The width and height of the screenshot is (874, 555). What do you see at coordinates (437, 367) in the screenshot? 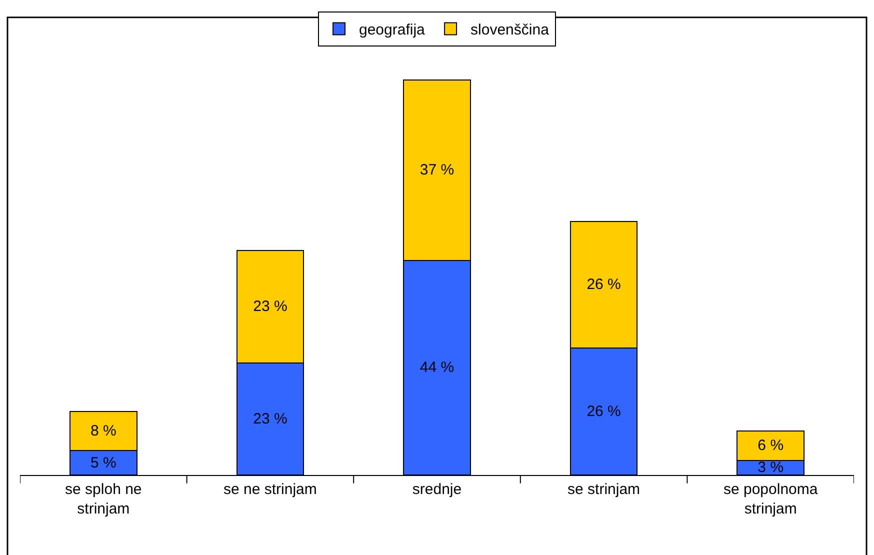
I see `data-label: 44 %` at bounding box center [437, 367].